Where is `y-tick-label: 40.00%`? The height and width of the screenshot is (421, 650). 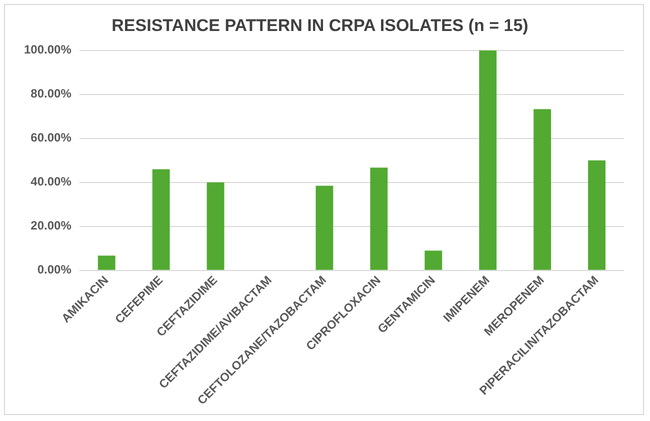 y-tick-label: 40.00% is located at coordinates (51, 181).